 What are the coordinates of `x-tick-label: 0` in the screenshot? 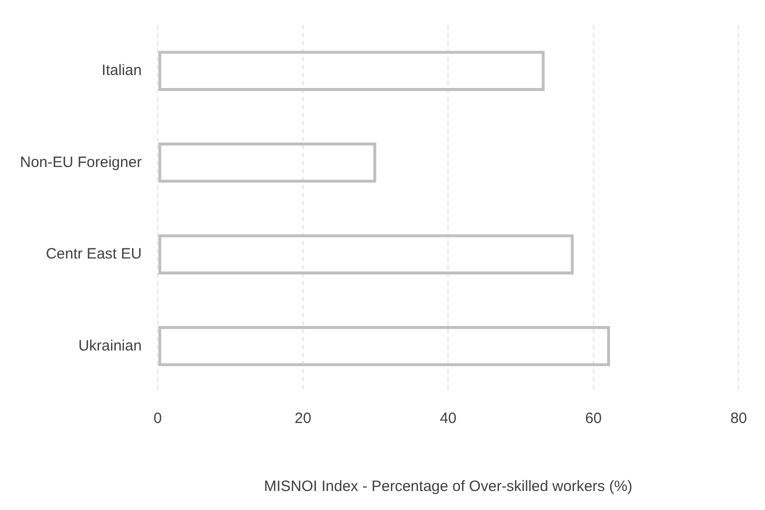 It's located at (158, 419).